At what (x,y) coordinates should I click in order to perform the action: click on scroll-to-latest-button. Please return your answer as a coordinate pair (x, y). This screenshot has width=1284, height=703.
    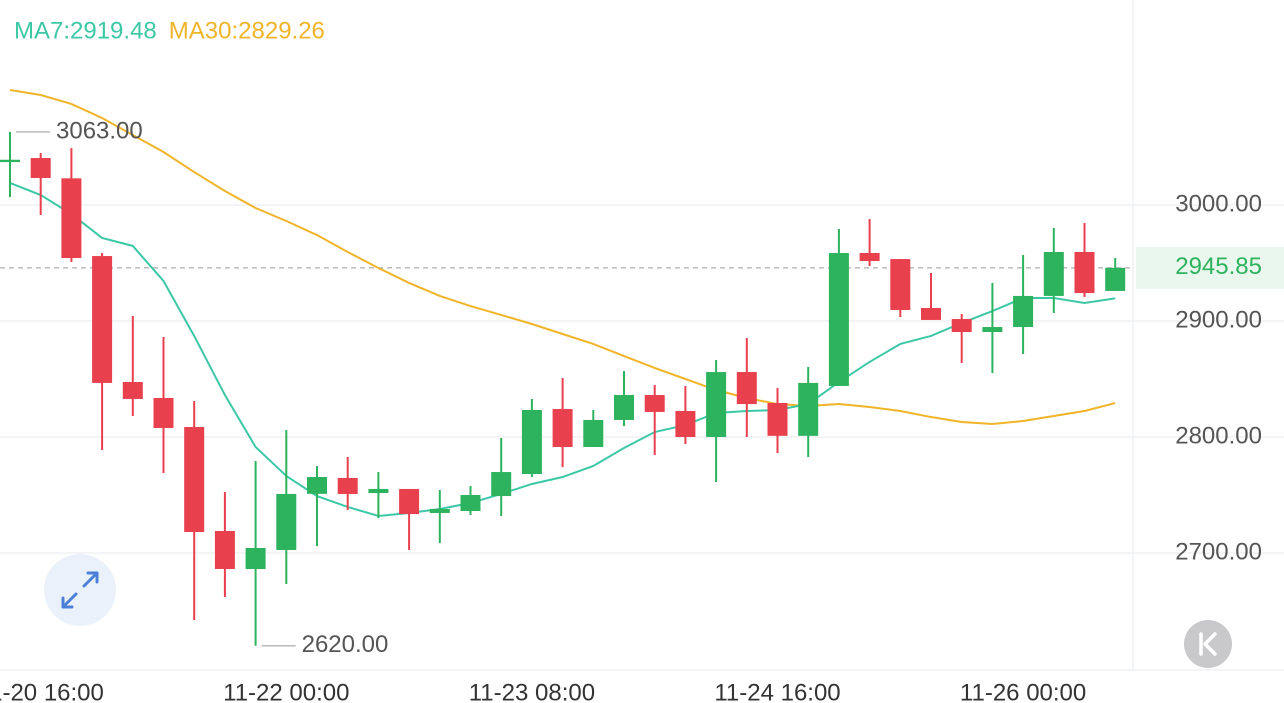
    Looking at the image, I should click on (1208, 644).